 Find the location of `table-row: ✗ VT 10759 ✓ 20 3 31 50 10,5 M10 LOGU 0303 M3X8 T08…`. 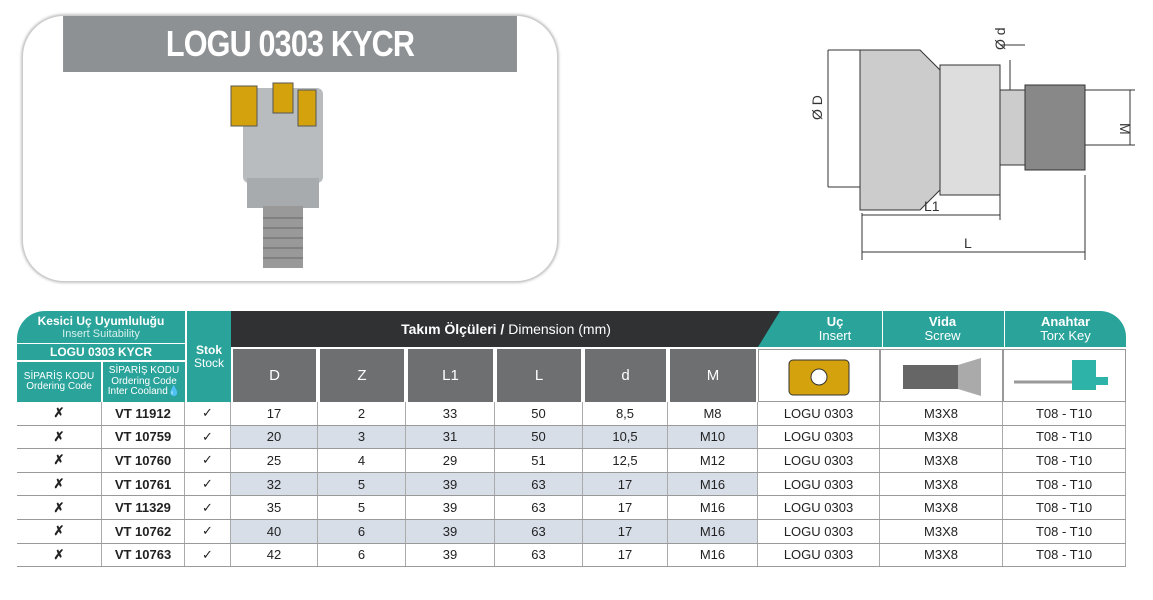

table-row: ✗ VT 10759 ✓ 20 3 31 50 10,5 M10 LOGU 0303 M3X8 T08… is located at coordinates (571, 437).